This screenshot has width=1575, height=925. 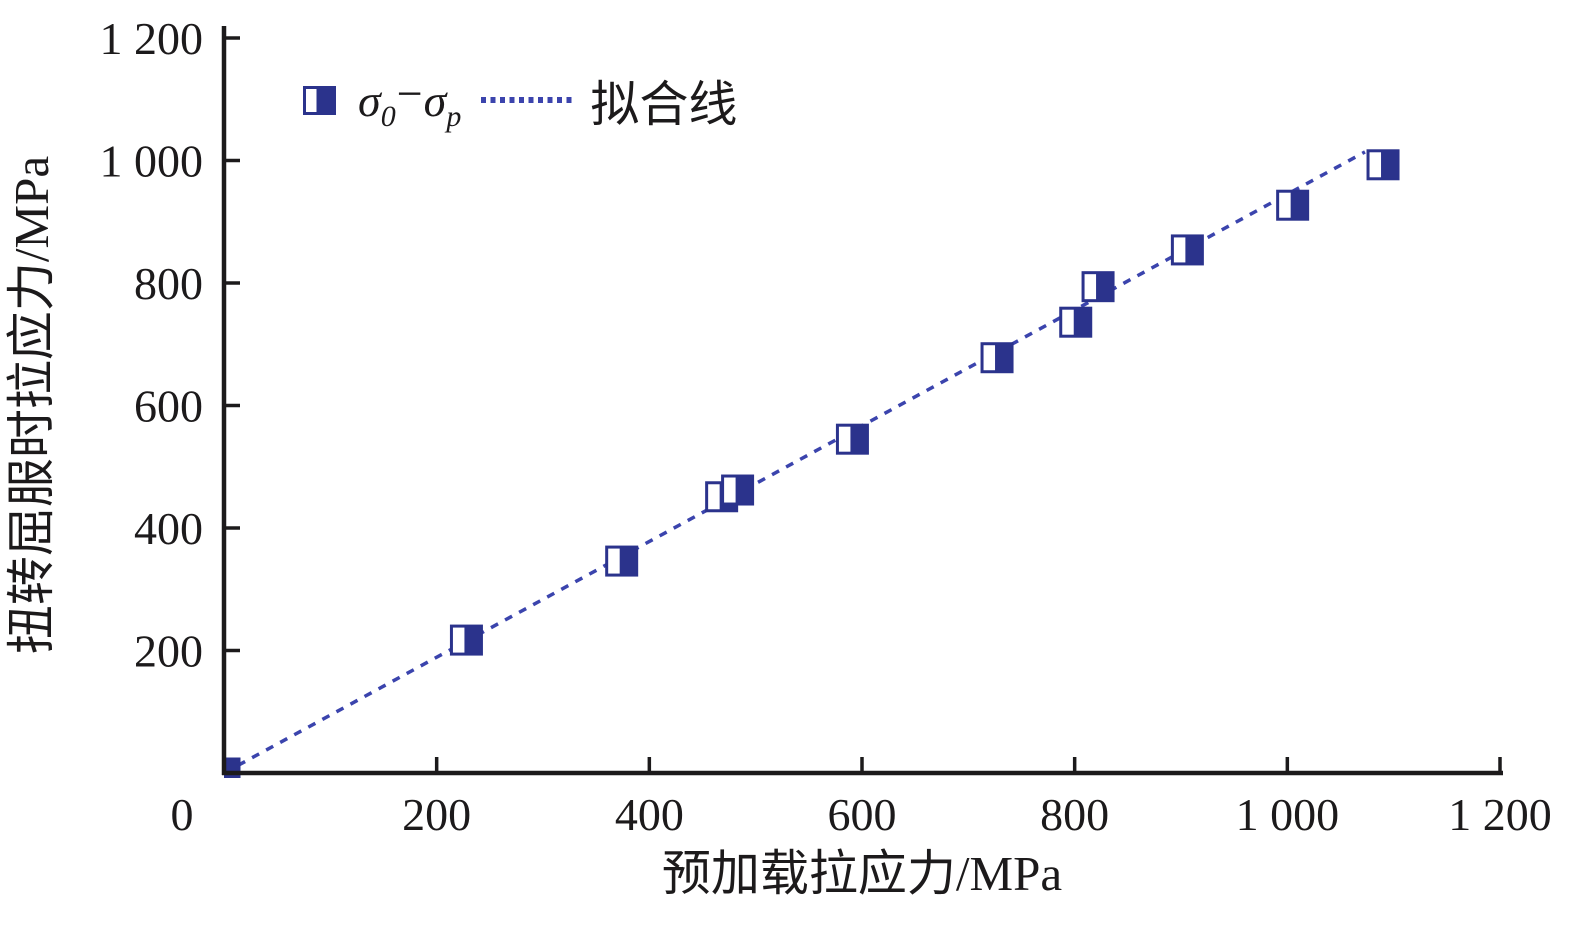 I want to click on x-tick-label: 0, so click(x=182, y=814).